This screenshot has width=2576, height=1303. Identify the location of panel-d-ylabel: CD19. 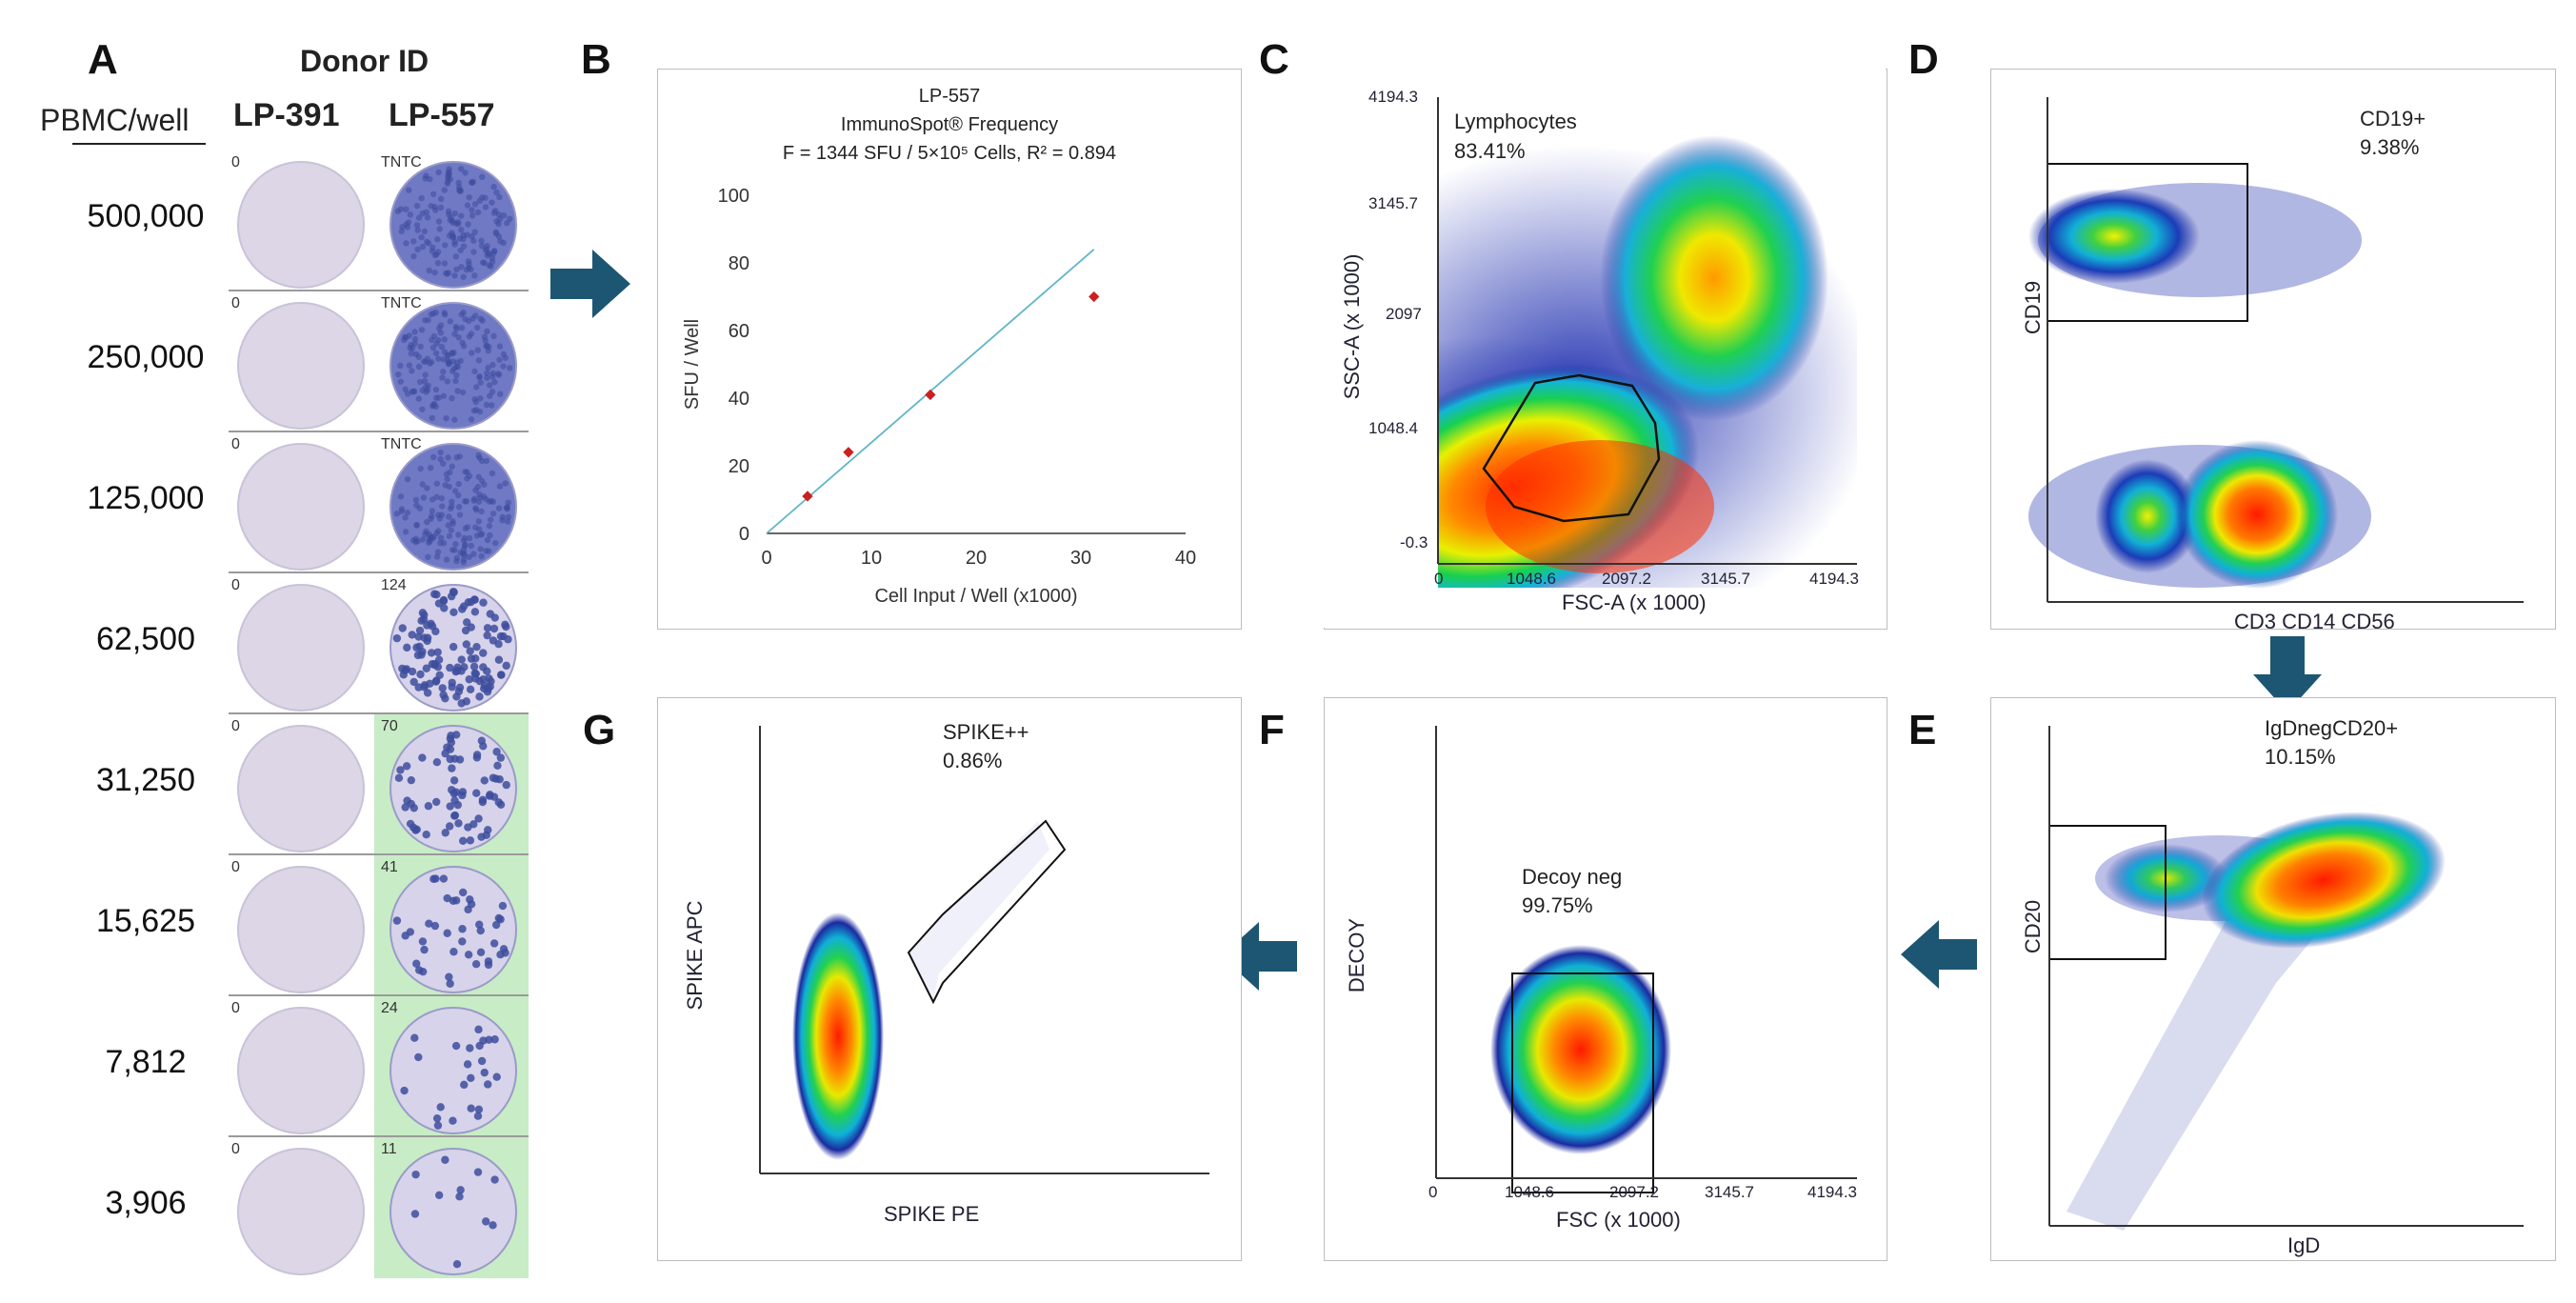
(2033, 307).